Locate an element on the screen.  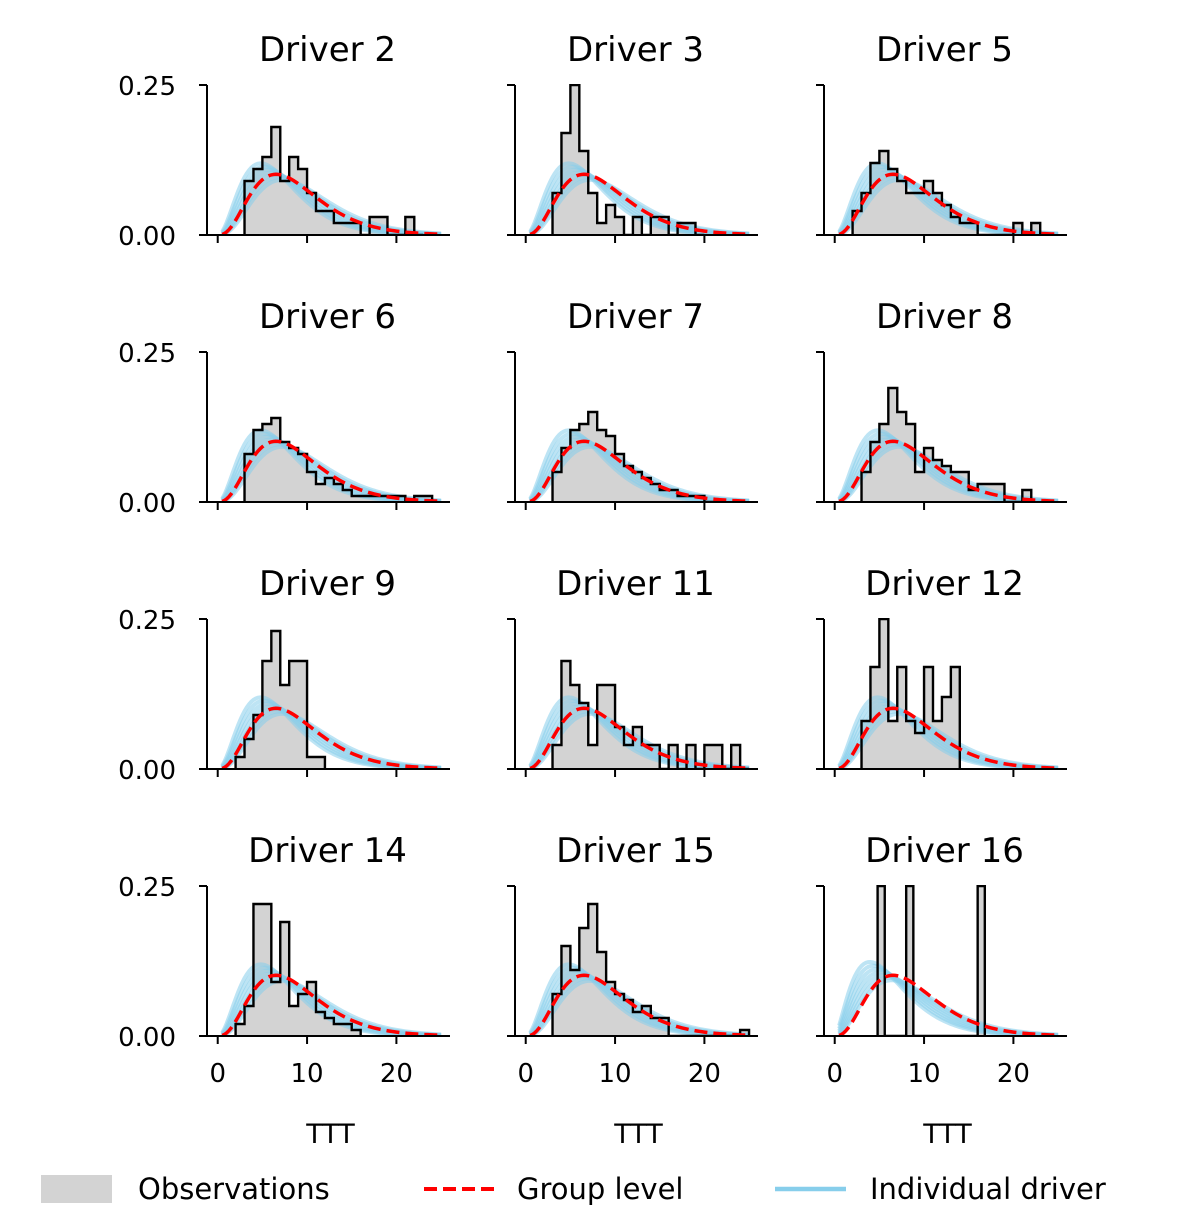
subplot-title: Driver 11 is located at coordinates (635, 584).